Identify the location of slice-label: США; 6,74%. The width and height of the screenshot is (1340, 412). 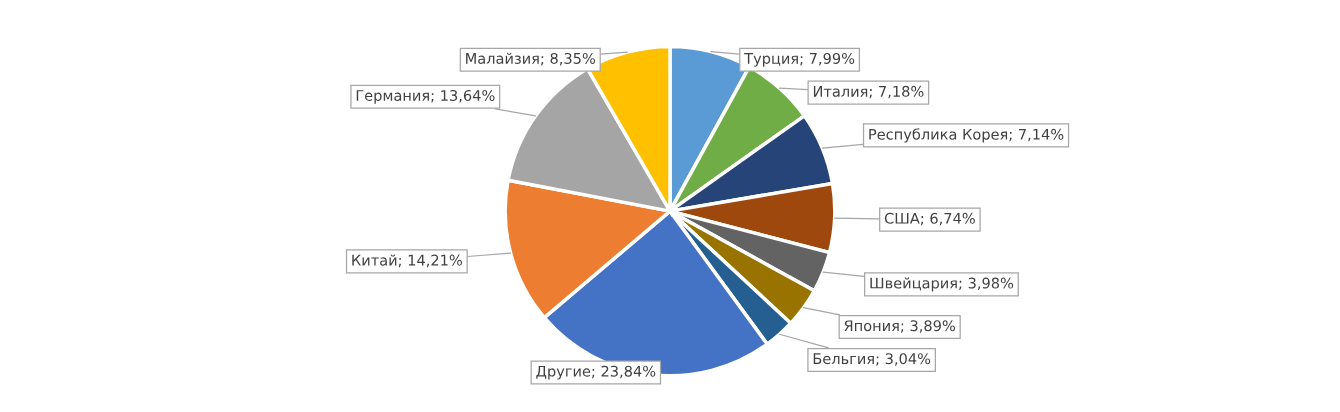
(929, 219).